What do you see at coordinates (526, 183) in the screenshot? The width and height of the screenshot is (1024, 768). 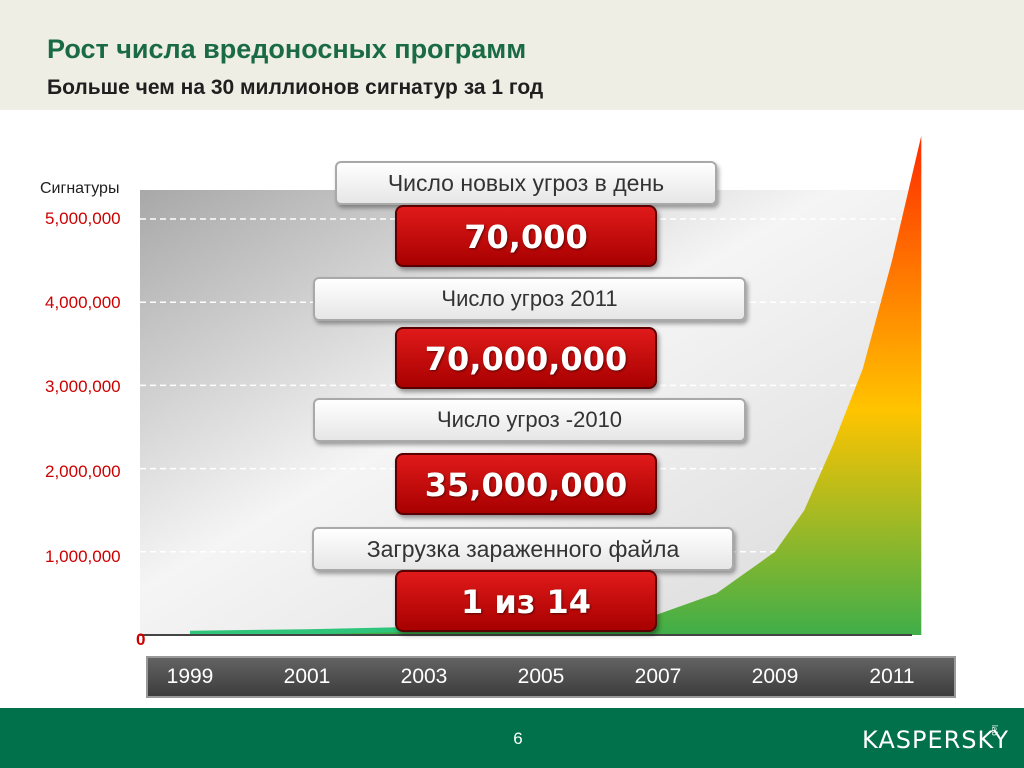 I see `annotation-label-new-threats-per-day: Число новых угроз в день` at bounding box center [526, 183].